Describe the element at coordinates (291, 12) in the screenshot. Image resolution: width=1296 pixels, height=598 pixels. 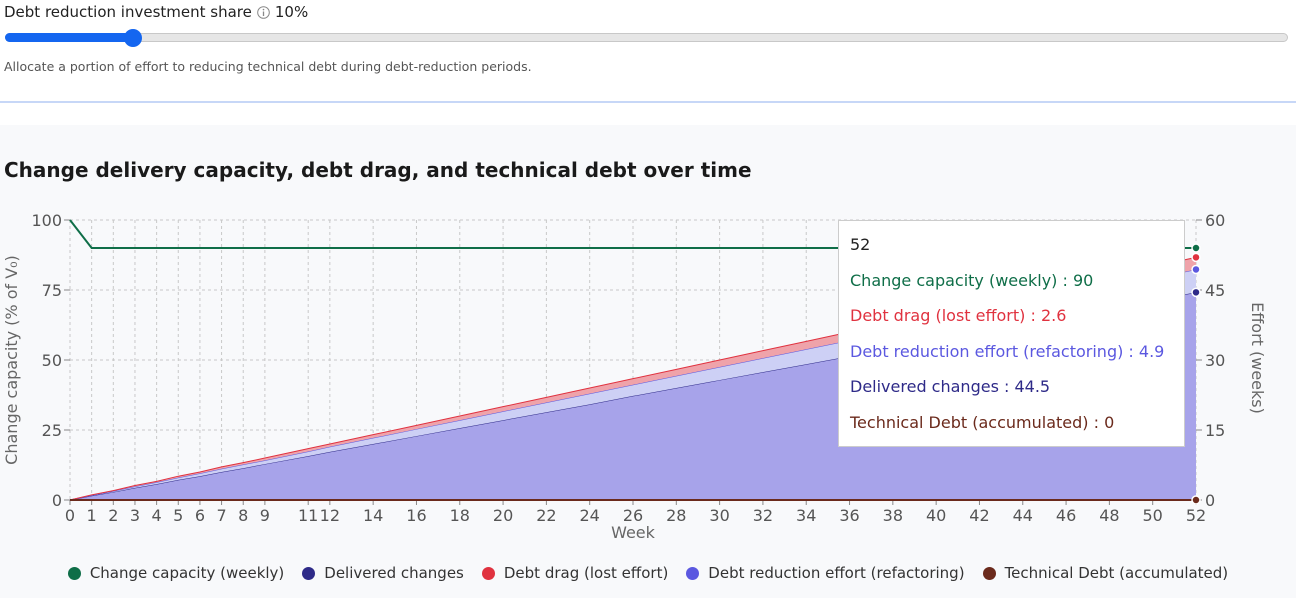
I see `slider-value: 10%` at that location.